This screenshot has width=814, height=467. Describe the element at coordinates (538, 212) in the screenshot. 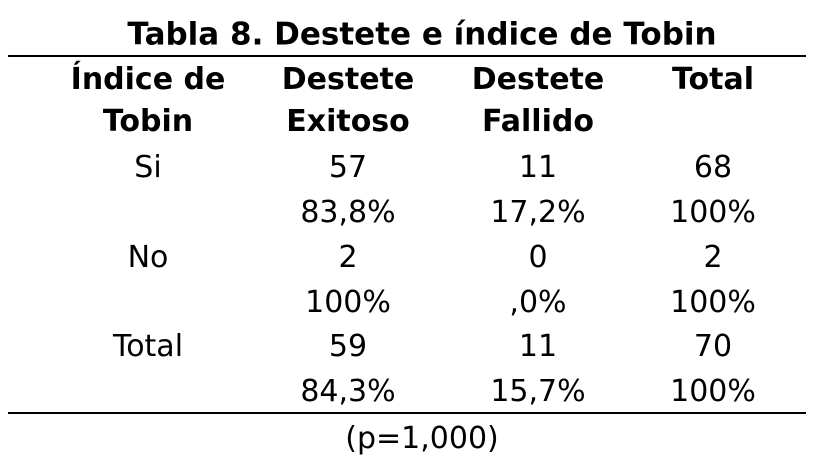

I see `percent-cell: 17,2%` at that location.